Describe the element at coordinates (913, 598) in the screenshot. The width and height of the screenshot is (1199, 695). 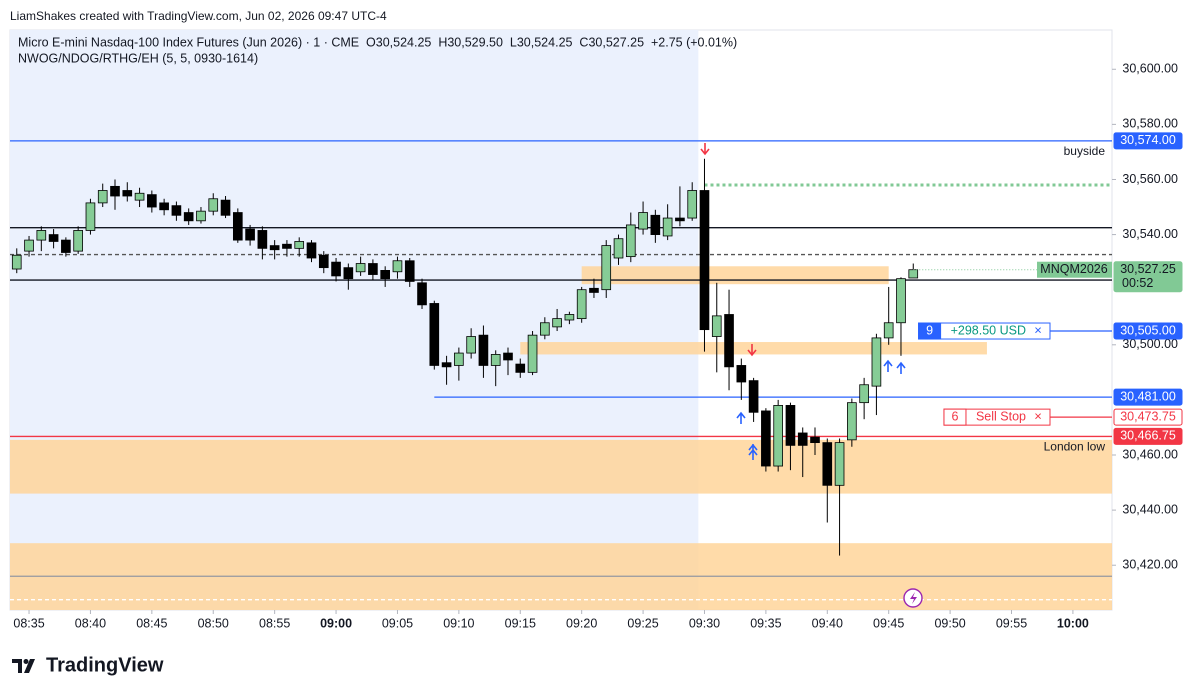
I see `event-icon-bolt` at that location.